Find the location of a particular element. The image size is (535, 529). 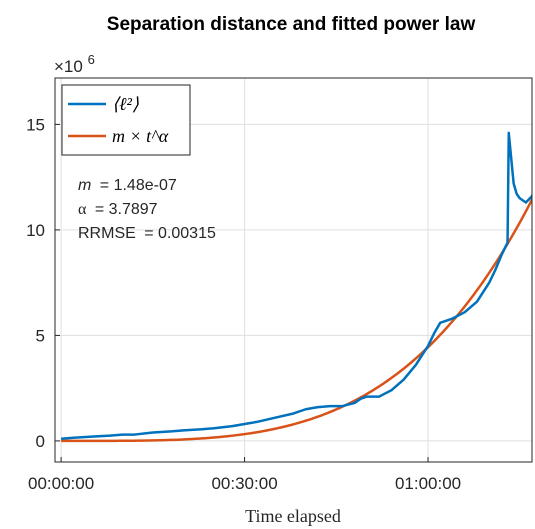

x-tick-label-1: 00:30:00 is located at coordinates (244, 483).